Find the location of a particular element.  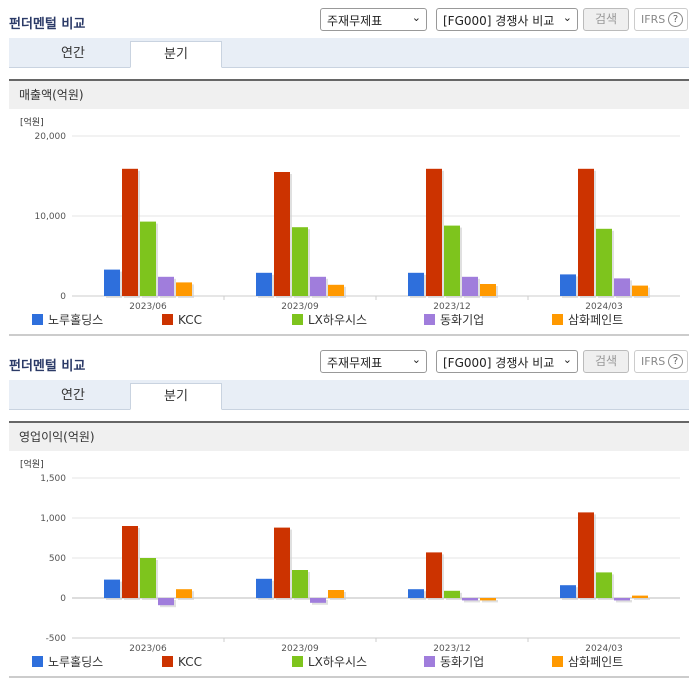

y-tick-label: 10,000 is located at coordinates (51, 217).